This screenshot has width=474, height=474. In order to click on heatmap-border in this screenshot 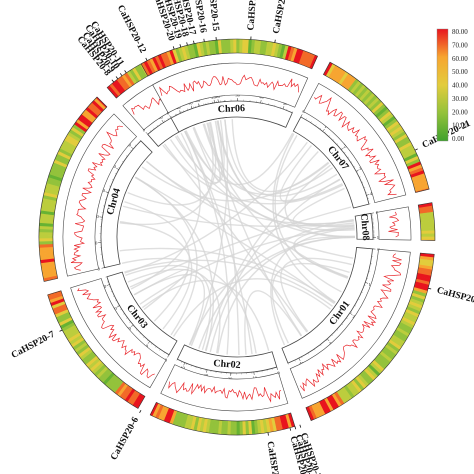, I will do `click(376, 127)`.